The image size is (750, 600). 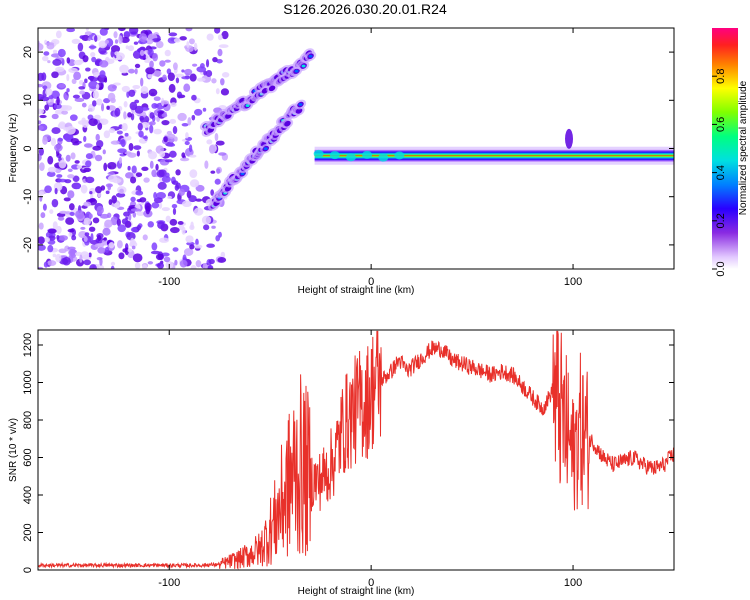 I want to click on colorbar-tick-label: 0.0, so click(x=721, y=268).